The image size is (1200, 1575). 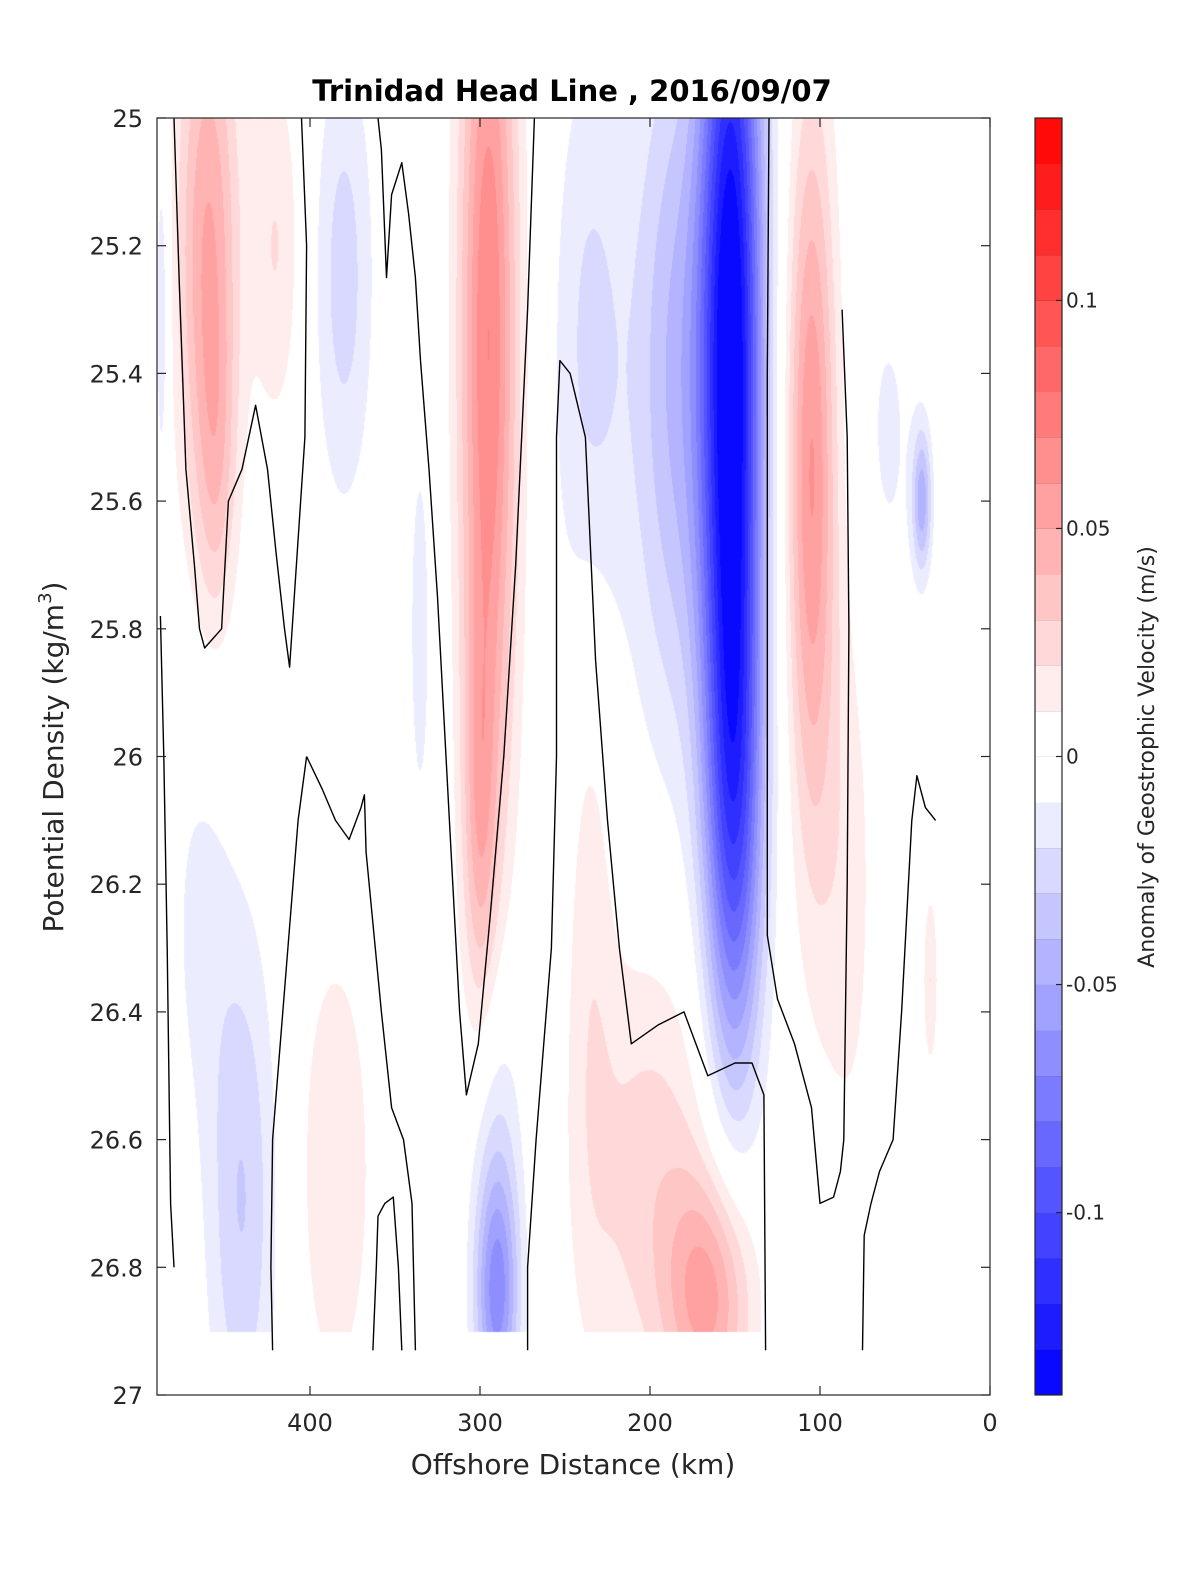 I want to click on y-tick-label: 26.2, so click(x=116, y=885).